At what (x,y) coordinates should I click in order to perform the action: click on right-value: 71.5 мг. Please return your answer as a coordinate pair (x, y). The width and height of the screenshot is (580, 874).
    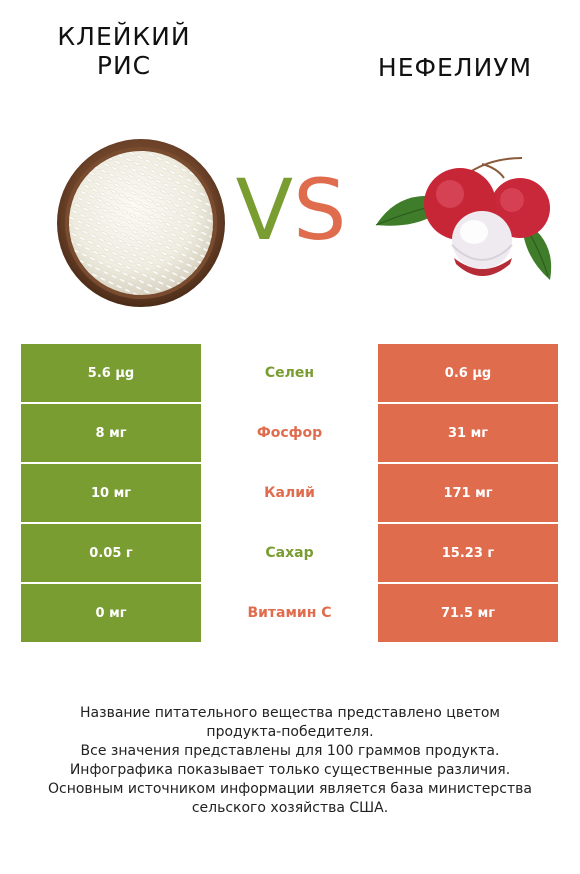
    Looking at the image, I should click on (468, 613).